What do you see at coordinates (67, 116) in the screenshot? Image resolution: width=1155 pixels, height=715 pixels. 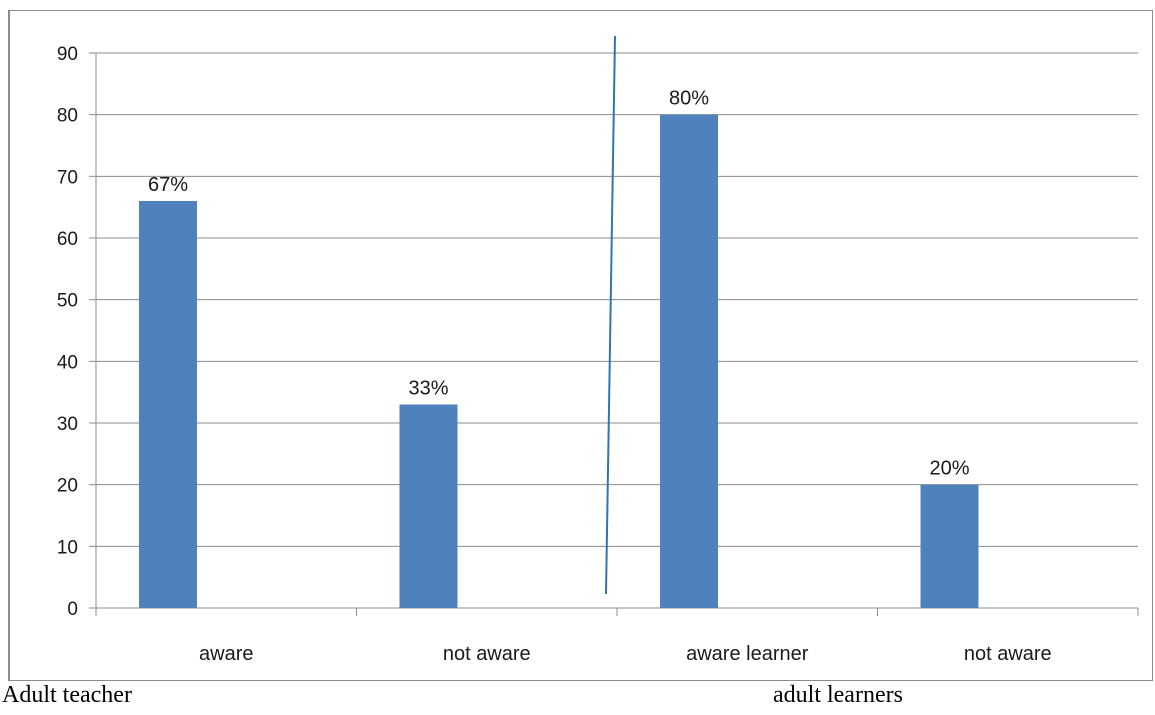 I see `y-tick-label: 80` at bounding box center [67, 116].